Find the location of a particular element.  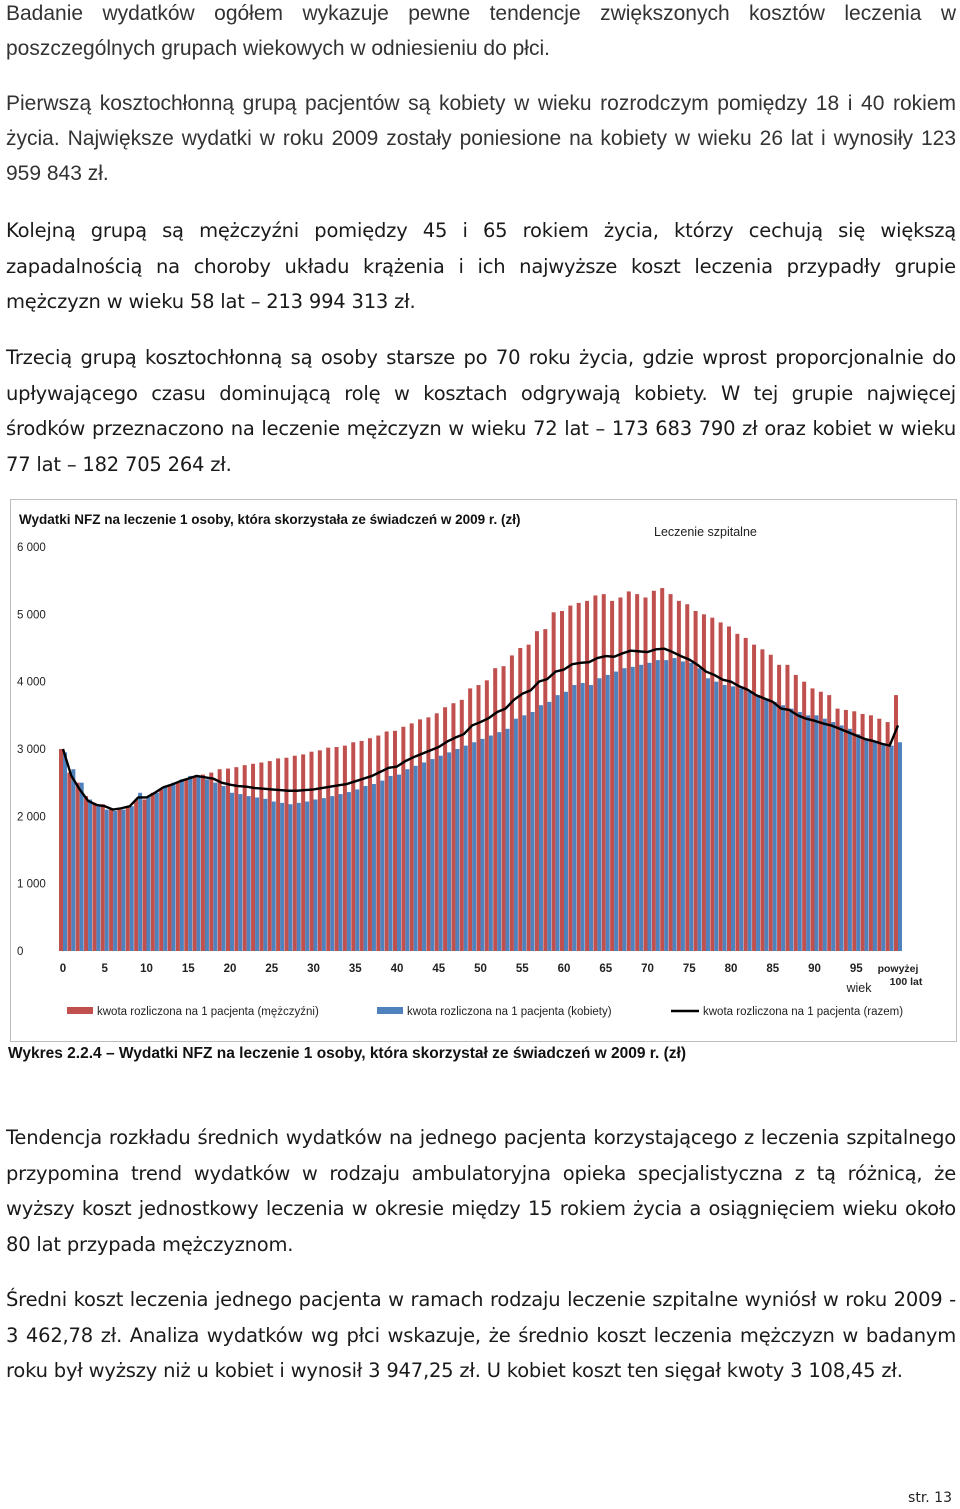

x-tick-label: 75 is located at coordinates (689, 969).